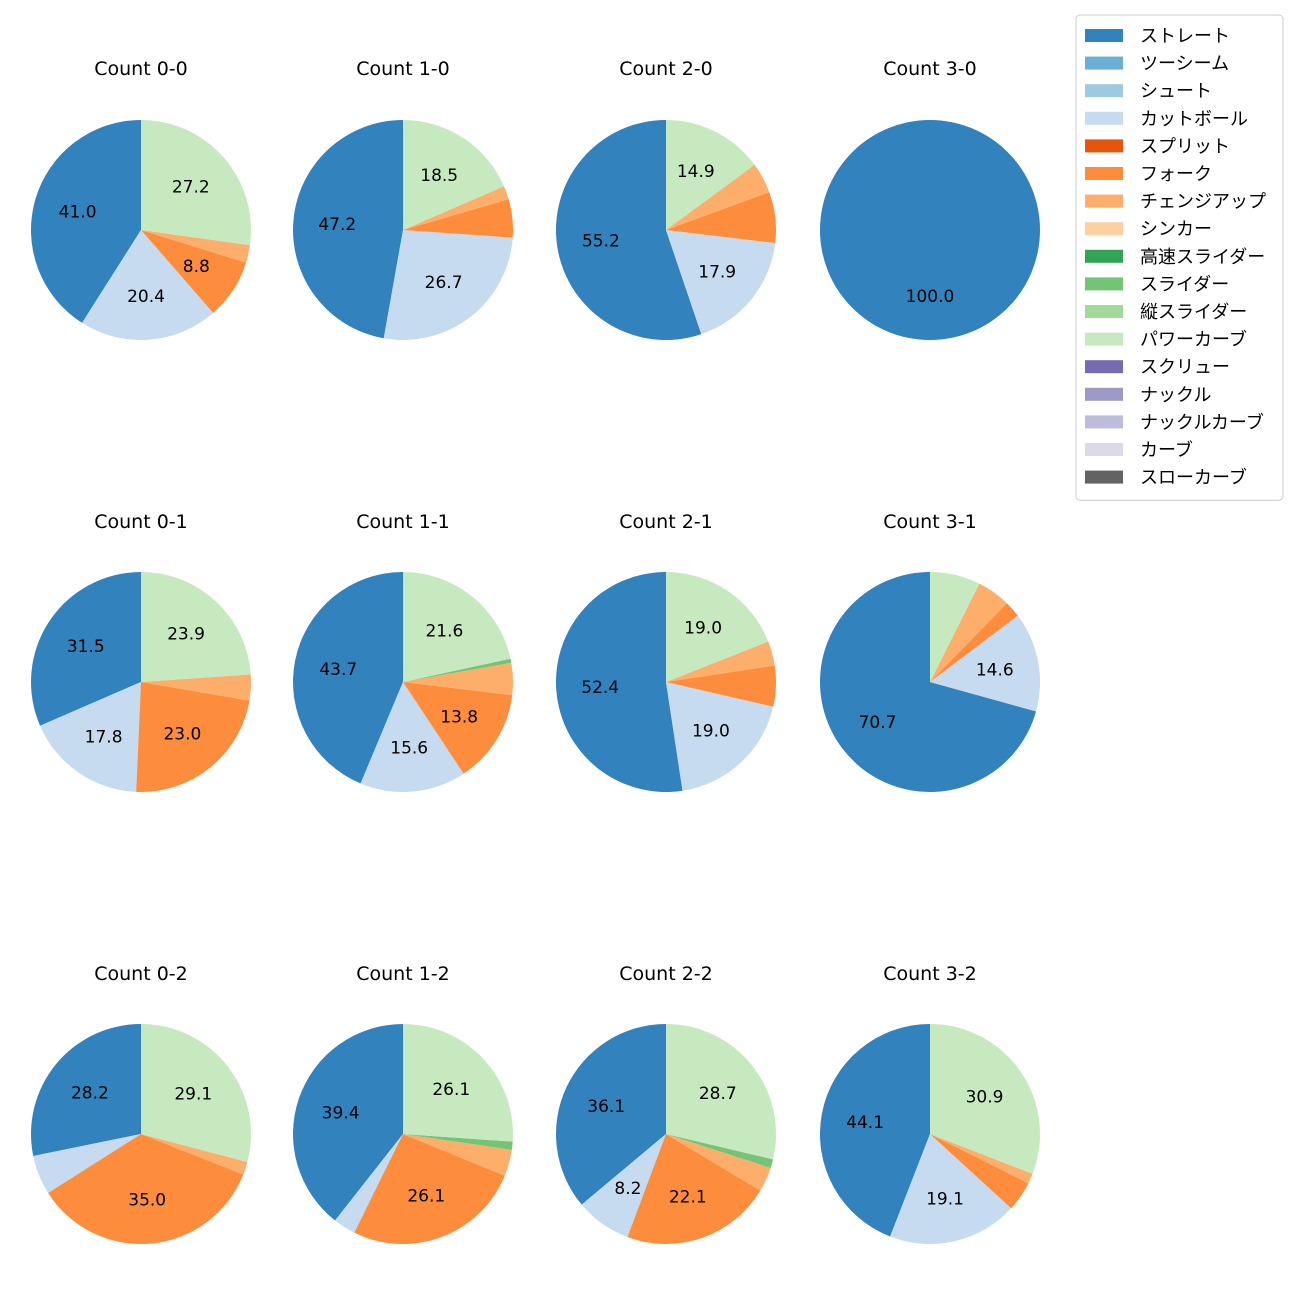 Image resolution: width=1300 pixels, height=1300 pixels. What do you see at coordinates (141, 974) in the screenshot?
I see `pie-title: Count 0-2` at bounding box center [141, 974].